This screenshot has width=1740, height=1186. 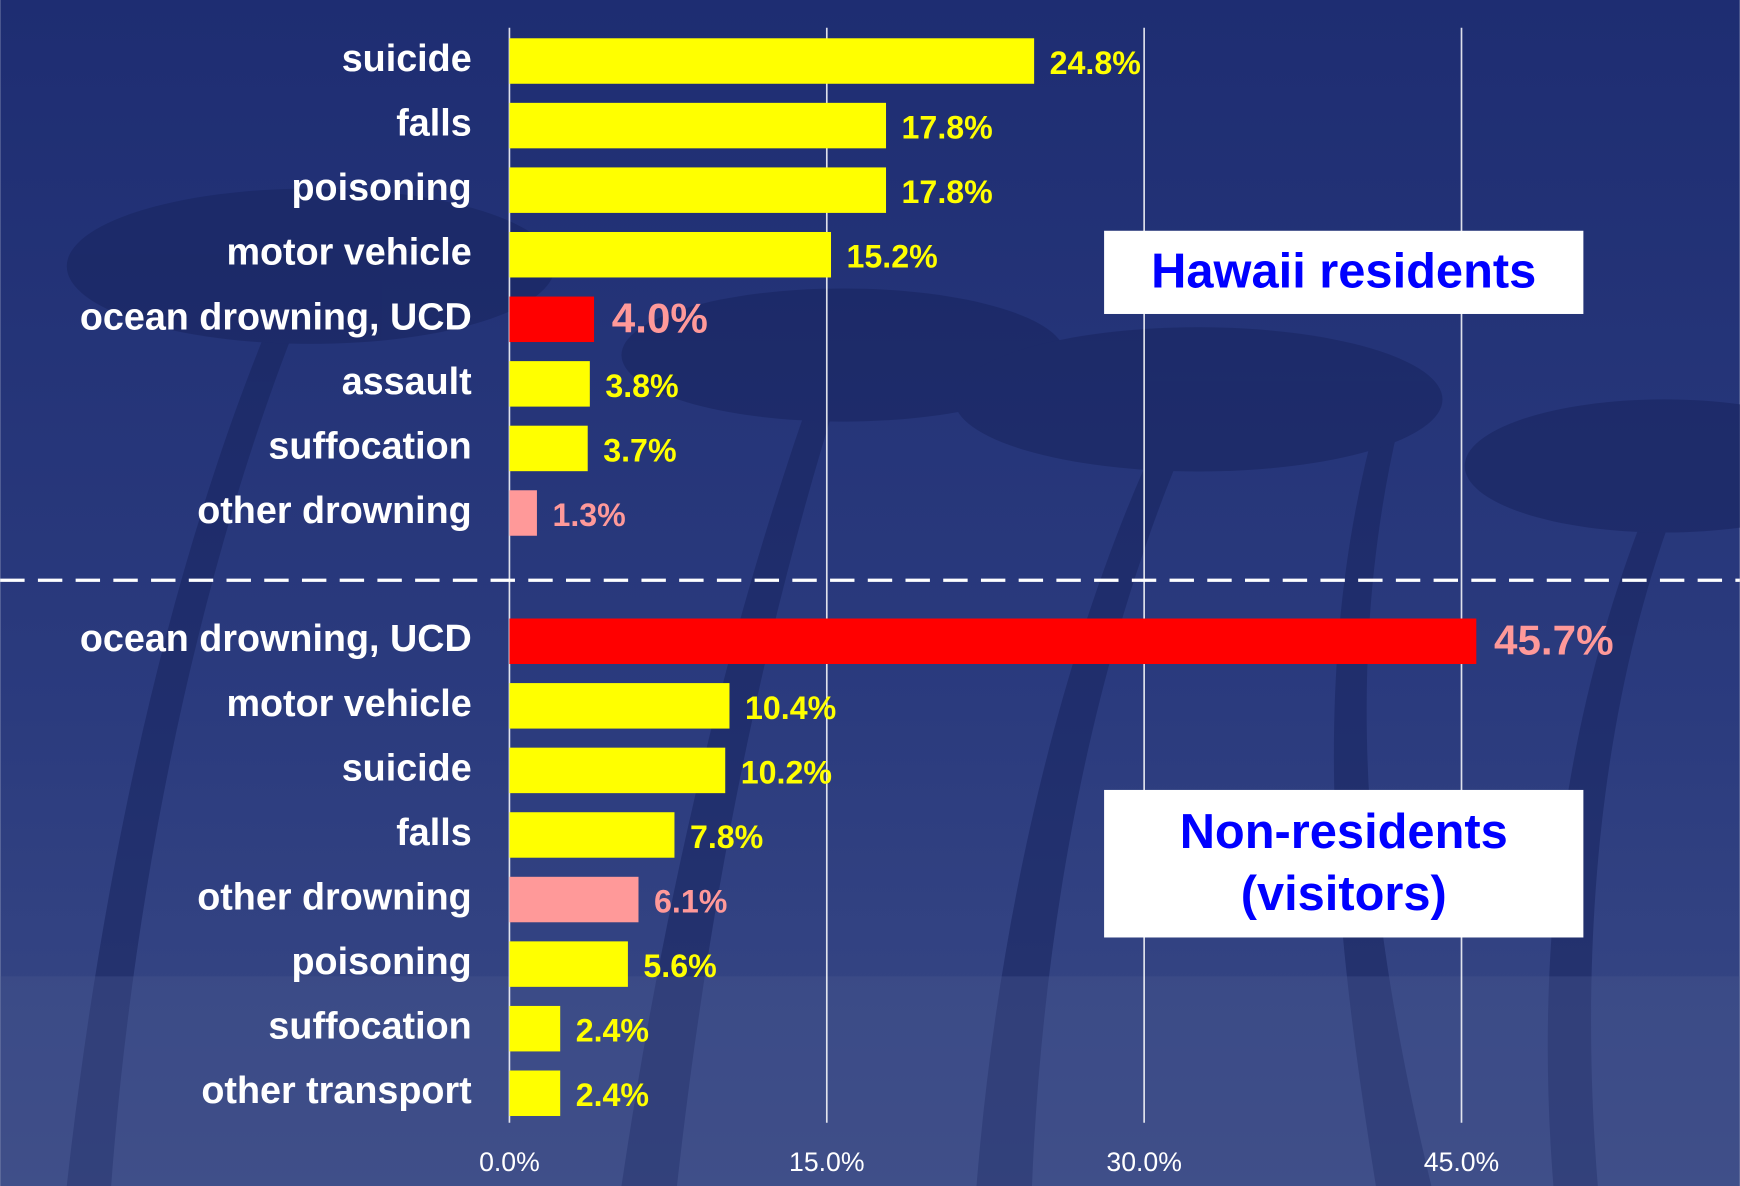 I want to click on value-label: 45.7%, so click(x=1554, y=640).